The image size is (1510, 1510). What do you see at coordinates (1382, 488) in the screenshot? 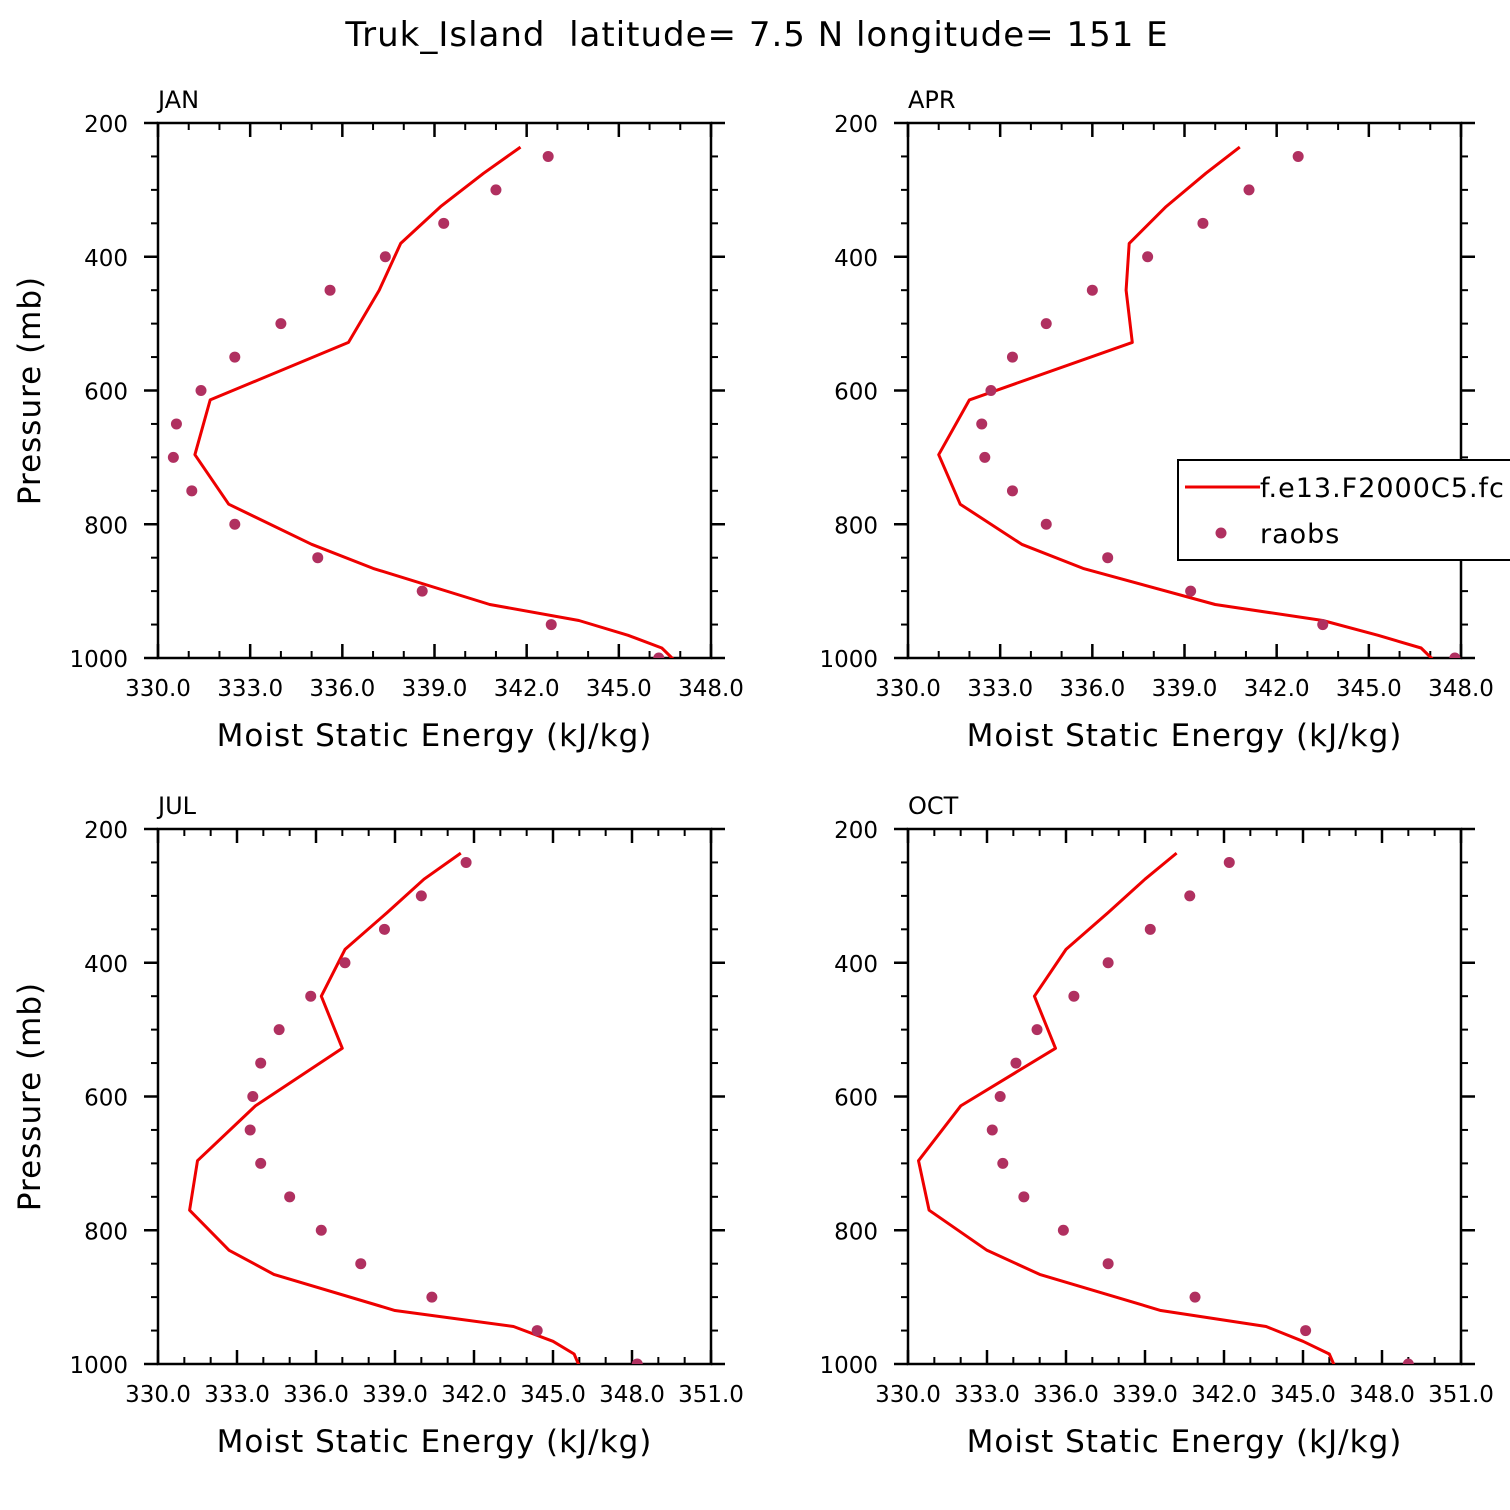
I see `legend-model-label: f.e13.F2000C5.fc` at bounding box center [1382, 488].